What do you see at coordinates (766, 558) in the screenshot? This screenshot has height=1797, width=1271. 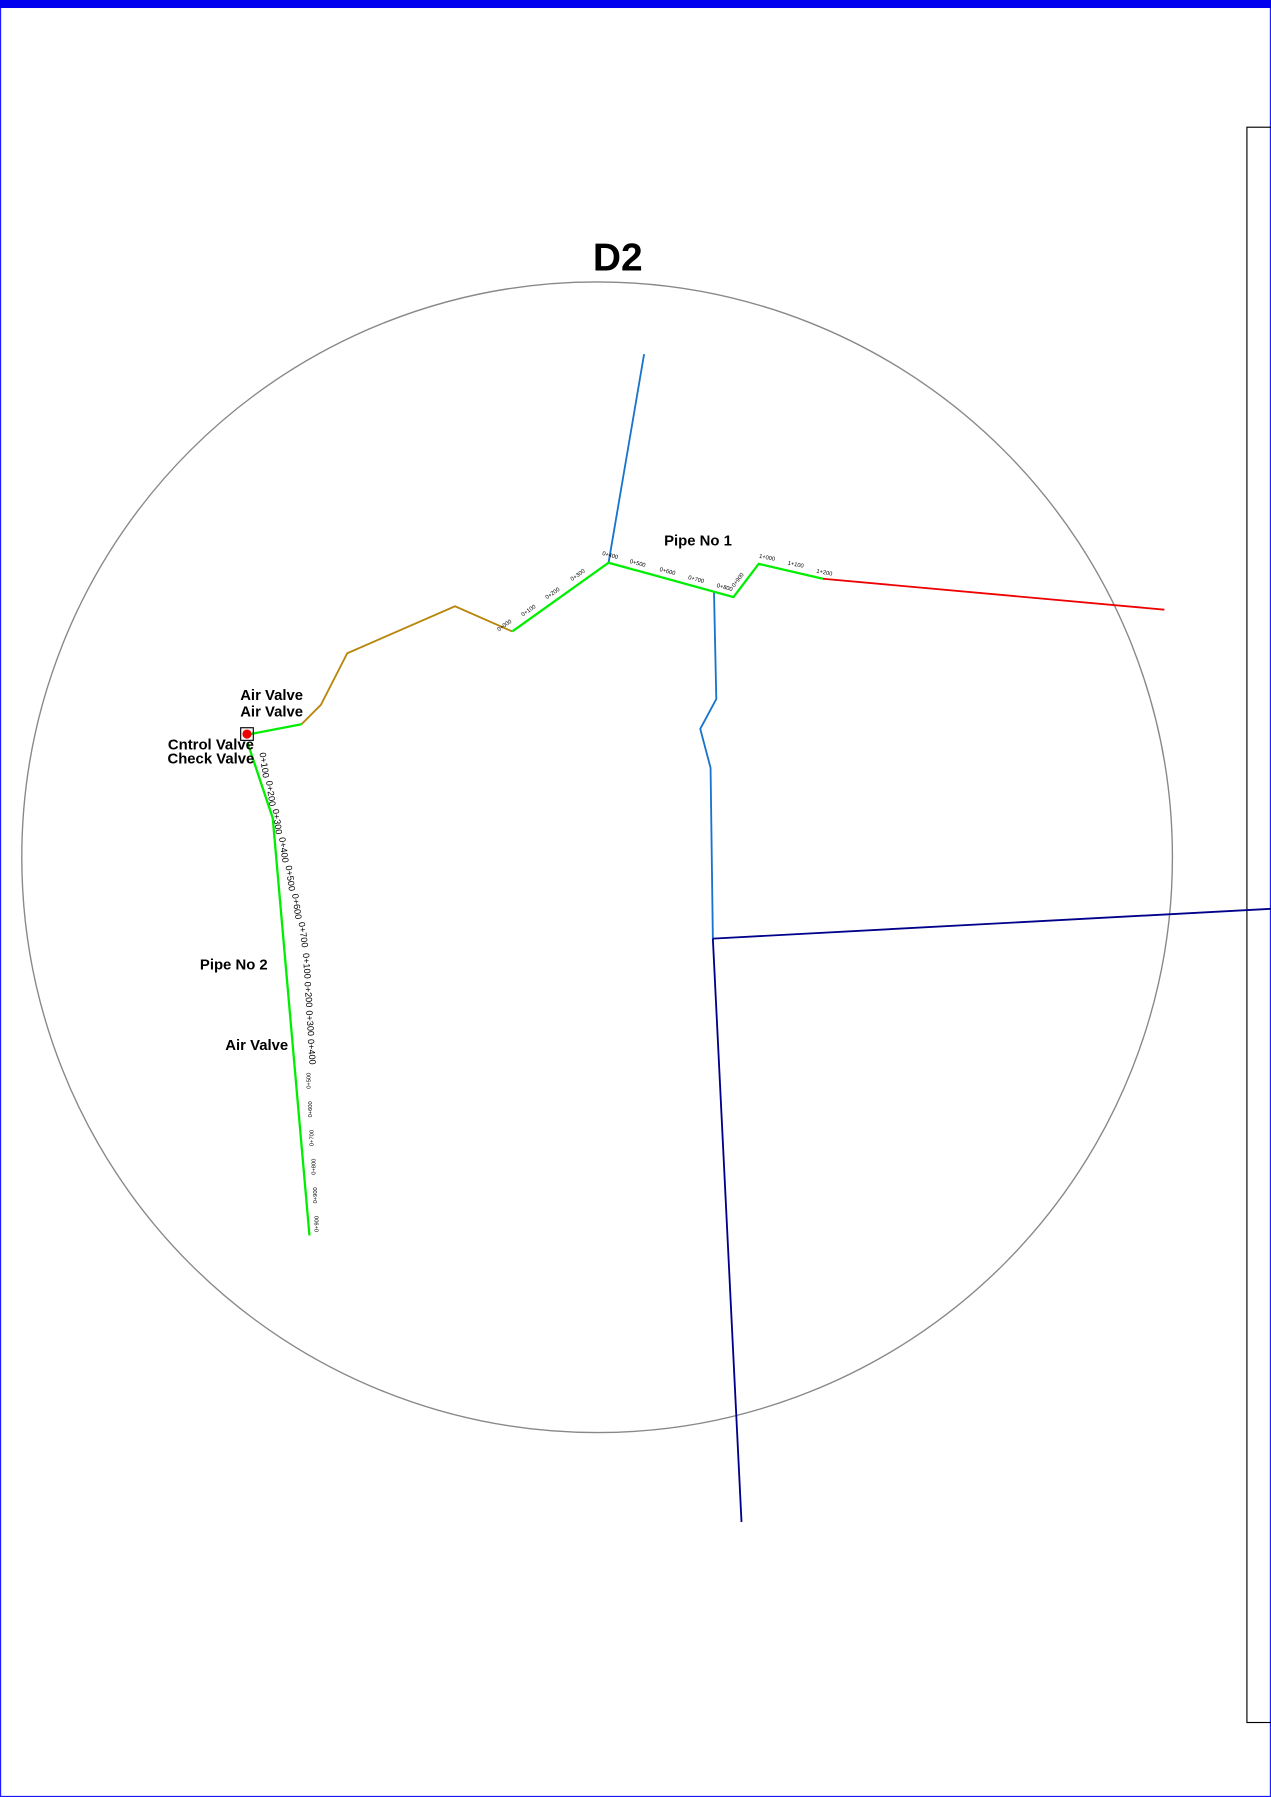 I see `chainage-label: 1+000` at bounding box center [766, 558].